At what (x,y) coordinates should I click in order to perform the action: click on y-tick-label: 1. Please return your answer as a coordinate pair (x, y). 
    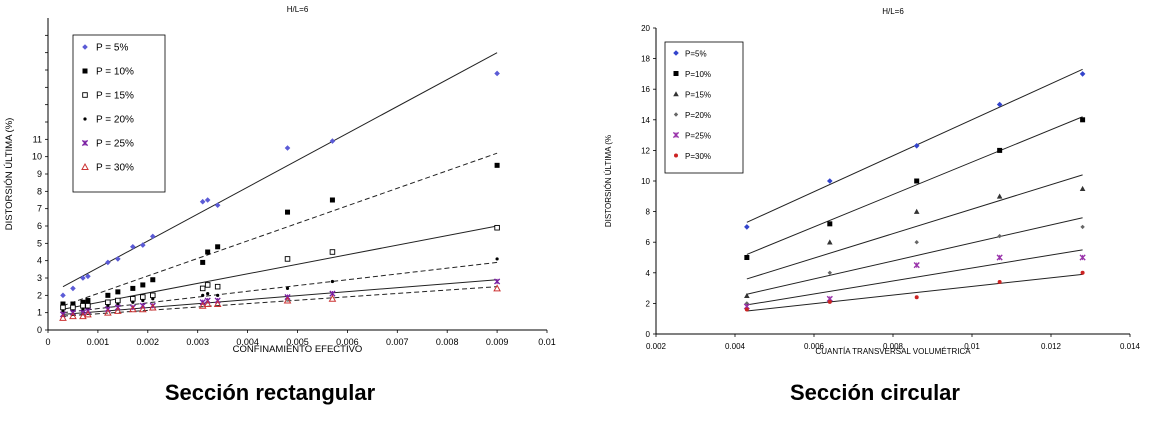
    Looking at the image, I should click on (39, 313).